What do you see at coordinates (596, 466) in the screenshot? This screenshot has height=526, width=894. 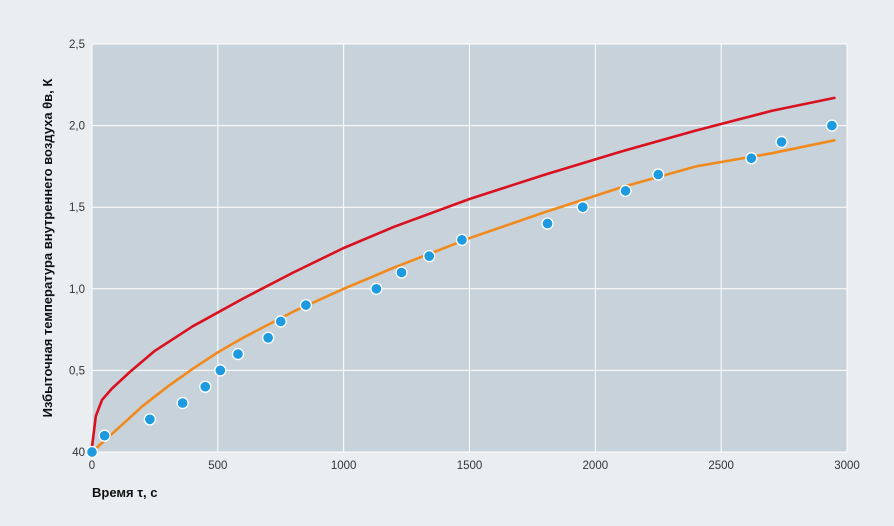 I see `x-tick-label: 2000` at bounding box center [596, 466].